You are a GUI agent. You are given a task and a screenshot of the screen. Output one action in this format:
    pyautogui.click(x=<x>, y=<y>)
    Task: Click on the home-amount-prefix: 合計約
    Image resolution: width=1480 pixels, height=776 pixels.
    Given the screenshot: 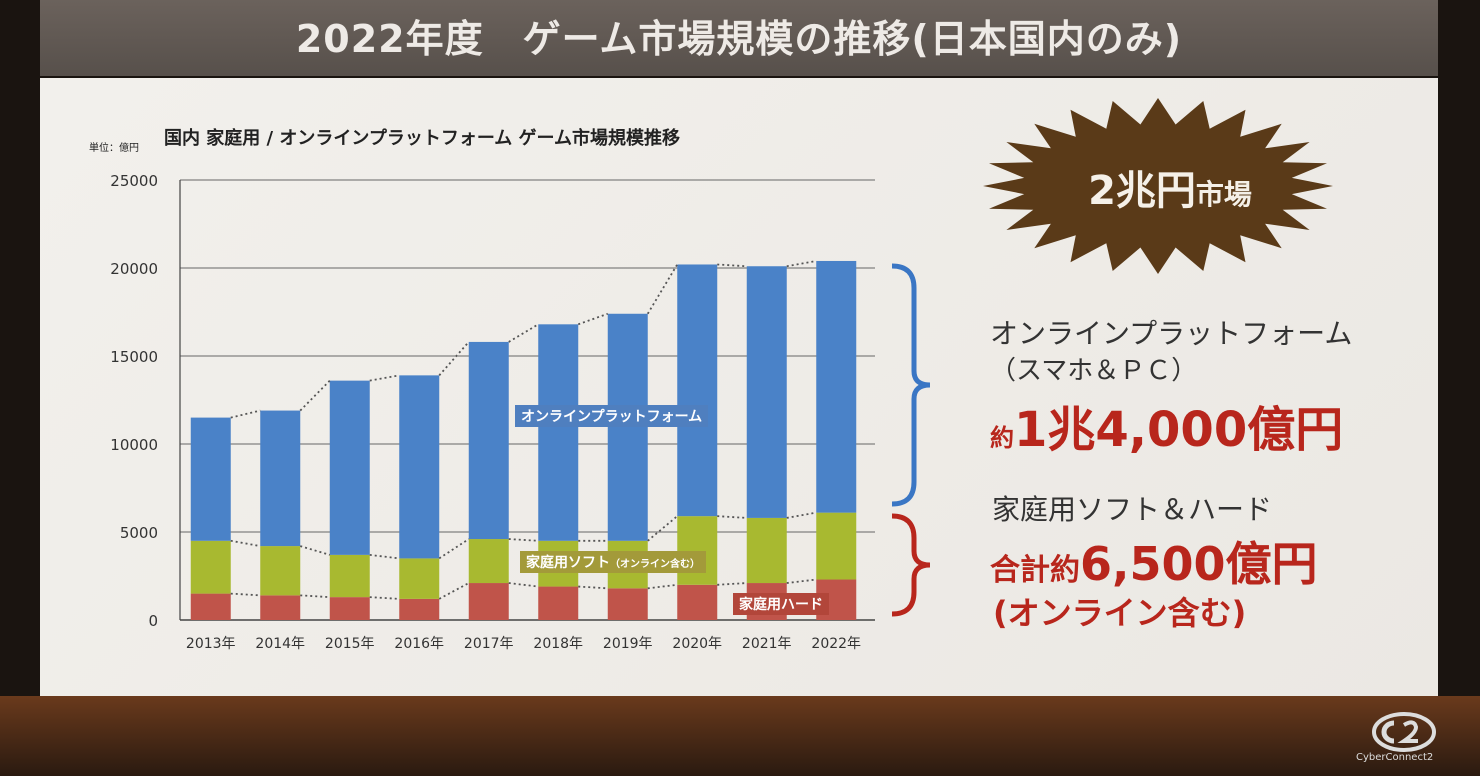 What is the action you would take?
    pyautogui.click(x=1035, y=570)
    